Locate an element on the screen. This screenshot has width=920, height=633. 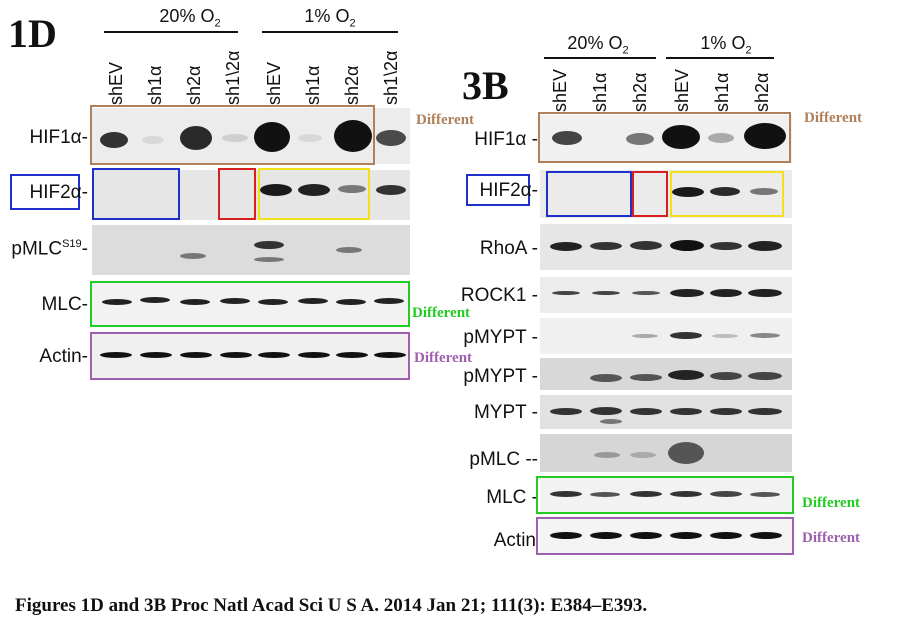
panel-1d-hif1a-highlight is located at coordinates (232, 135).